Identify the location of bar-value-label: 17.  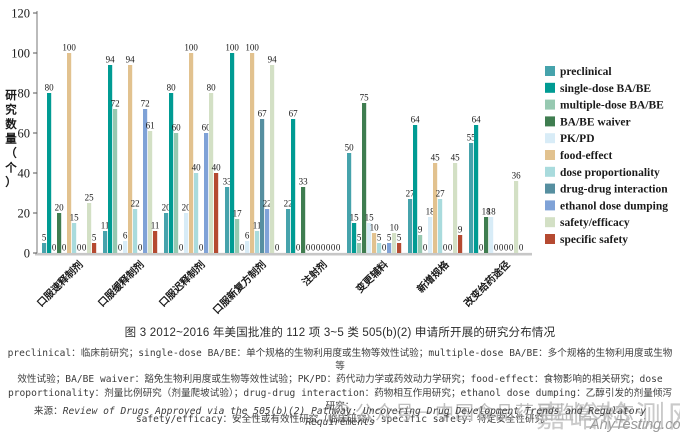
(238, 214).